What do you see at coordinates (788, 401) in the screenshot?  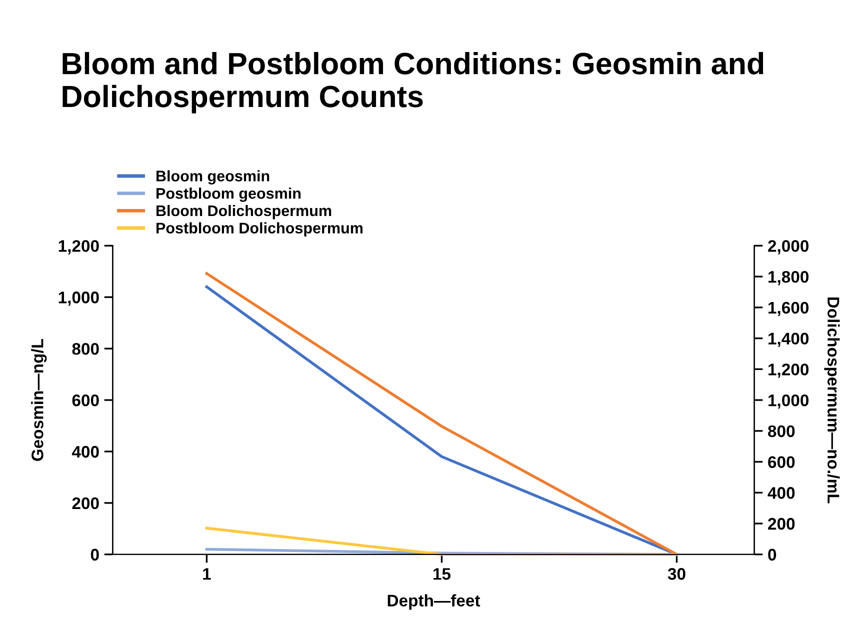 I see `y2-tick-label: 1,000` at bounding box center [788, 401].